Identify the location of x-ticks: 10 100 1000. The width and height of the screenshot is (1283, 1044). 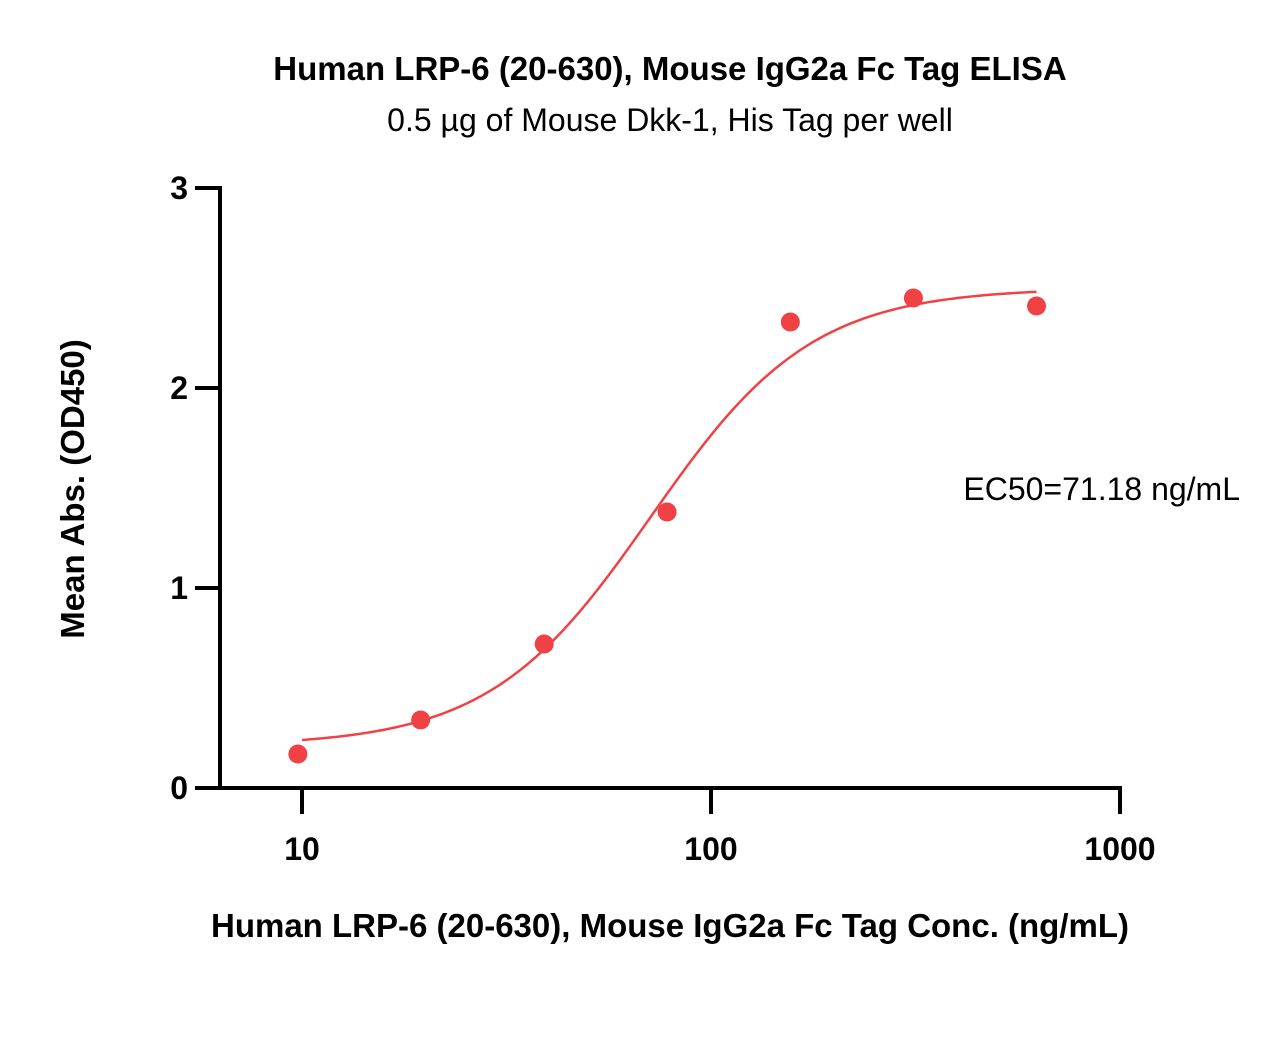
(720, 827).